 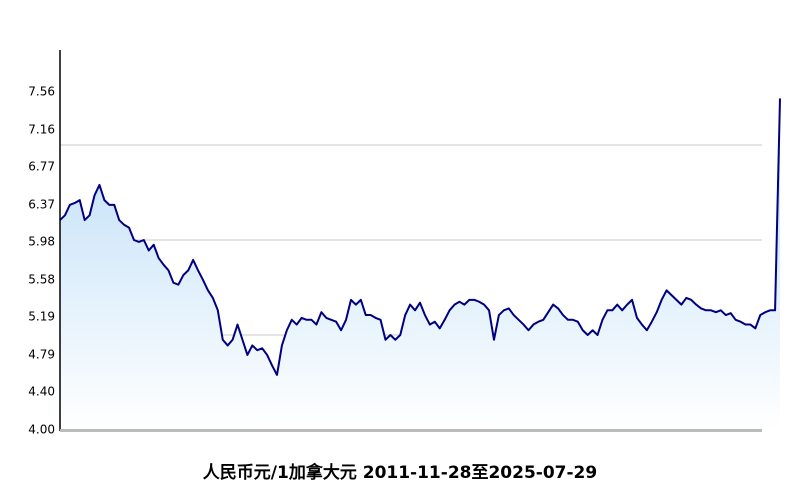 What do you see at coordinates (41, 392) in the screenshot?
I see `y-tick-label: 4.40` at bounding box center [41, 392].